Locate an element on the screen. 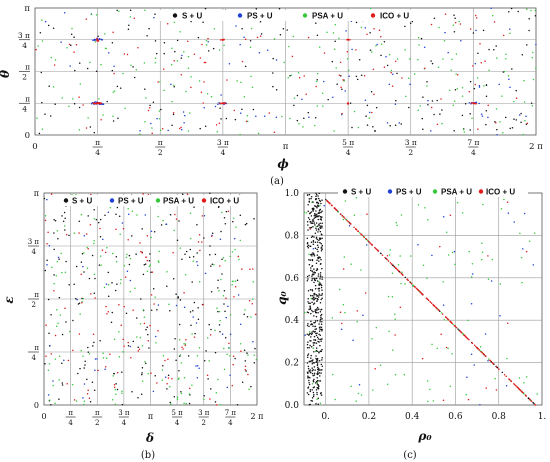 The width and height of the screenshot is (550, 462). panel-c-x-axis-label: ρ₀ is located at coordinates (424, 436).